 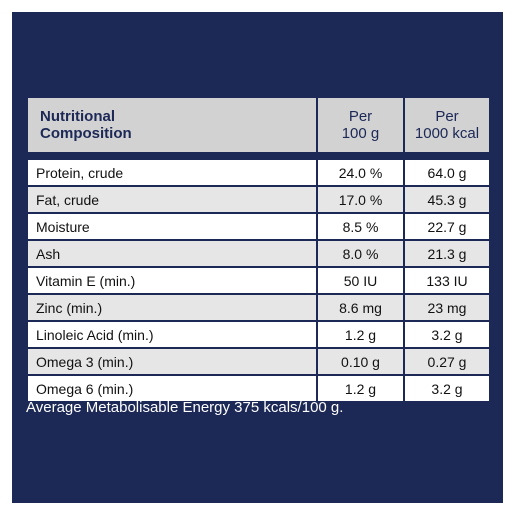 What do you see at coordinates (360, 280) in the screenshot?
I see `value-per-100g: 50 IU` at bounding box center [360, 280].